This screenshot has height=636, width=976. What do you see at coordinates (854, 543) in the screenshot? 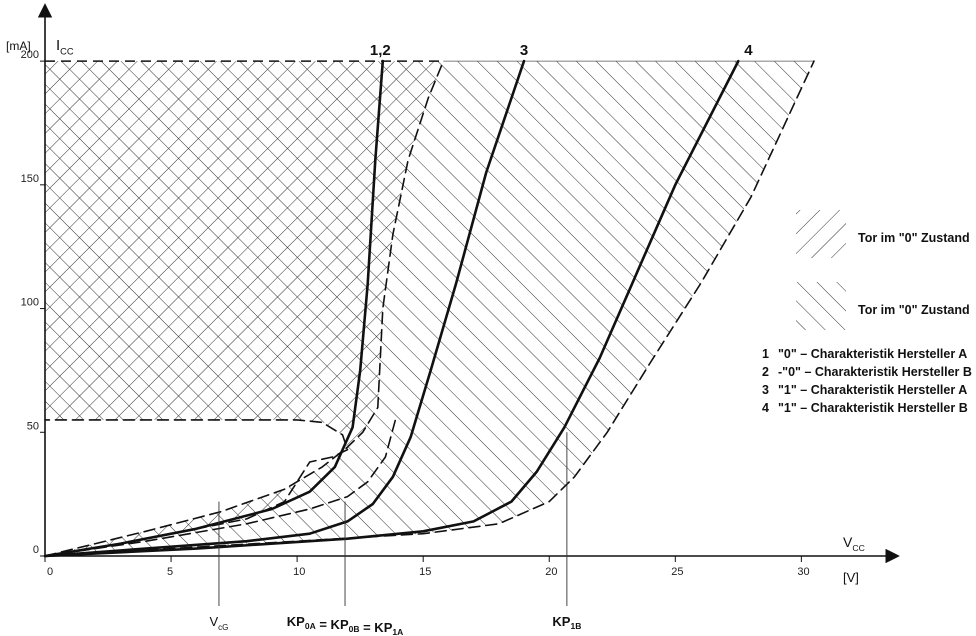
I see `x-axis-label: VCC` at bounding box center [854, 543].